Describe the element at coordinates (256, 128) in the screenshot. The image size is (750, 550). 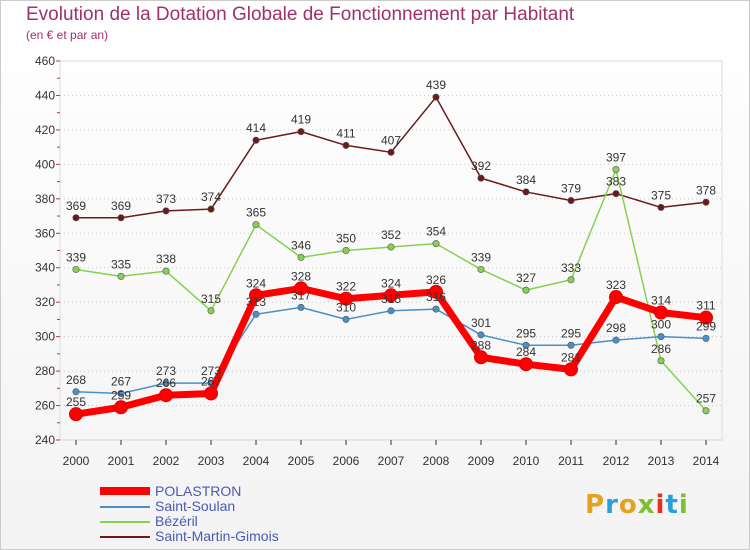
I see `data-label: 414` at that location.